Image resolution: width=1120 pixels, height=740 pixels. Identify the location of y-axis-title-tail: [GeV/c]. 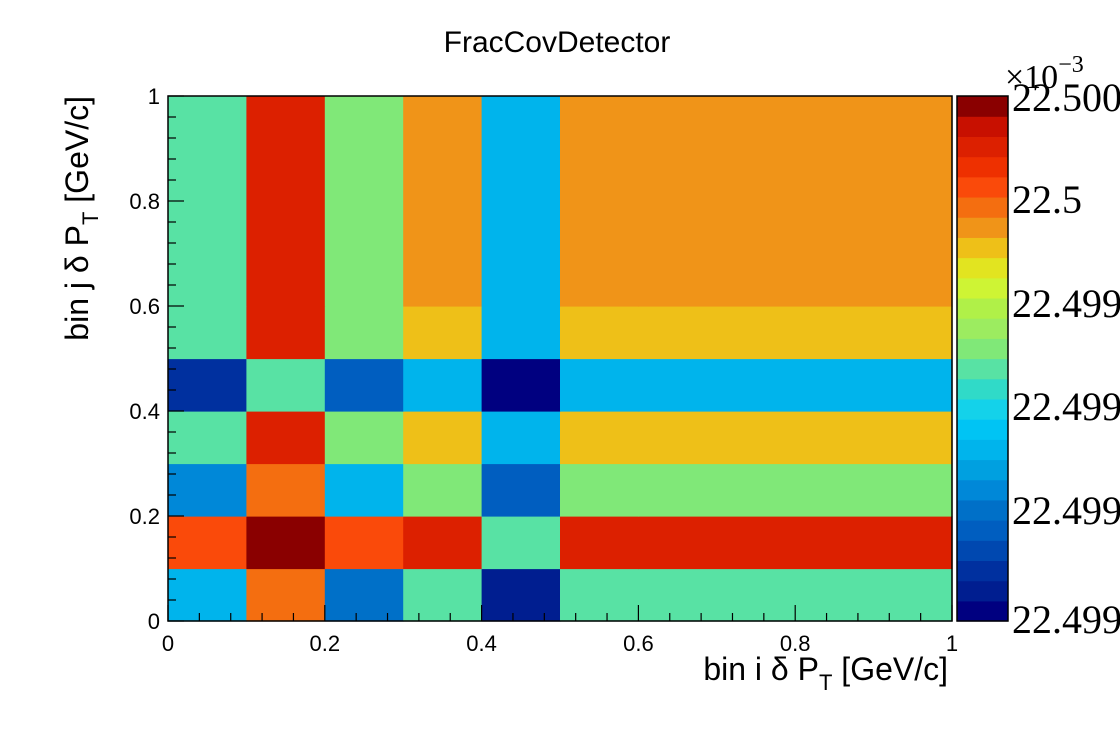
(77, 154).